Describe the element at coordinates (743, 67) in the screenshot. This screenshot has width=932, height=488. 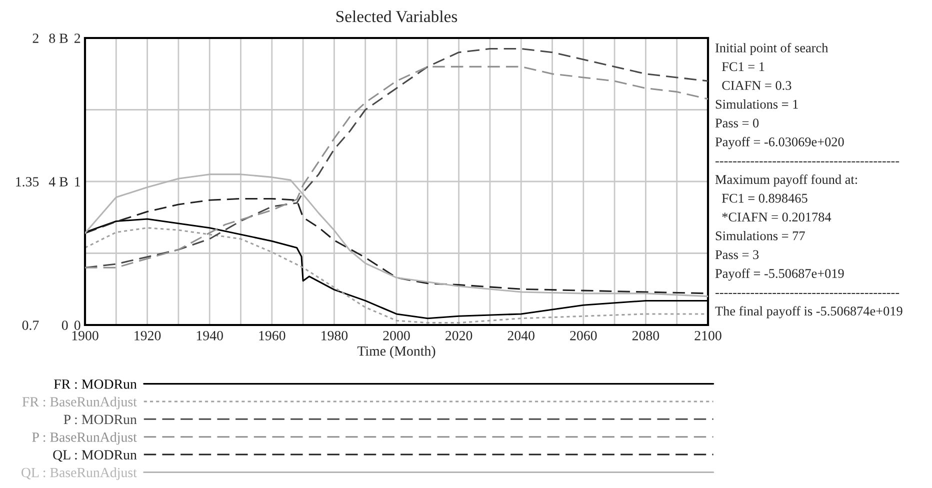
I see `text: FC1 = 1` at that location.